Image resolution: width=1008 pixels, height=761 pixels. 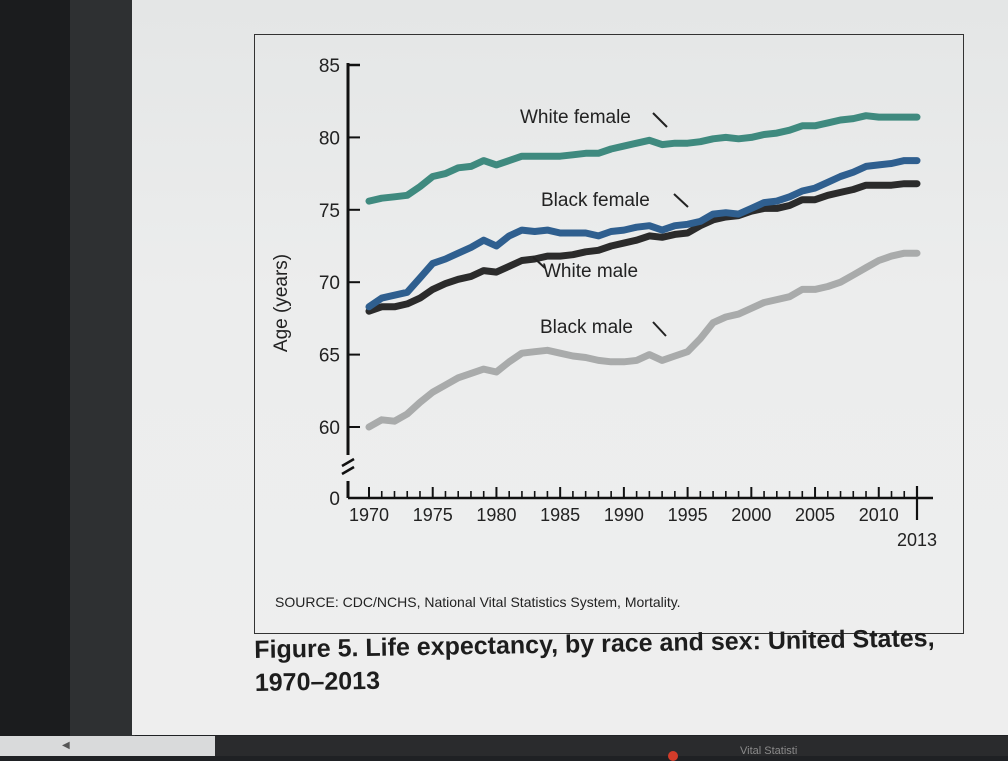 I want to click on y-tick-label: 70, so click(x=329, y=283).